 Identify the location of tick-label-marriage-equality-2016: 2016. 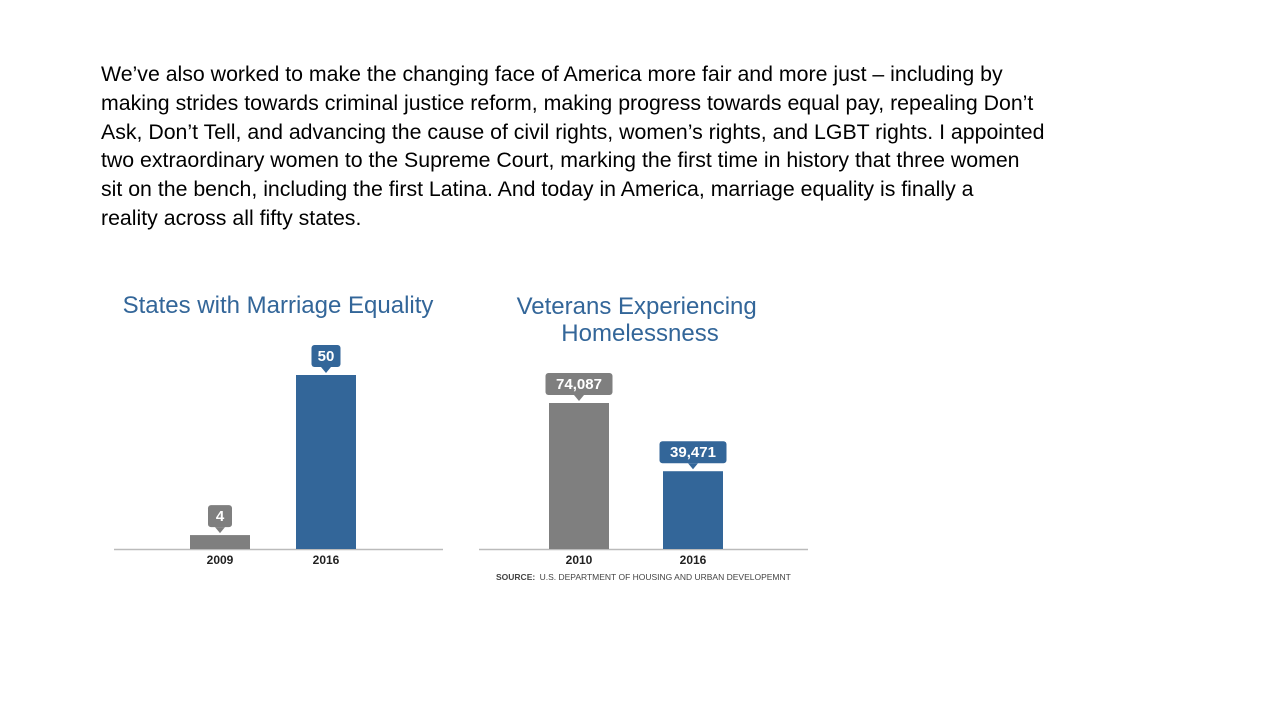
(326, 560).